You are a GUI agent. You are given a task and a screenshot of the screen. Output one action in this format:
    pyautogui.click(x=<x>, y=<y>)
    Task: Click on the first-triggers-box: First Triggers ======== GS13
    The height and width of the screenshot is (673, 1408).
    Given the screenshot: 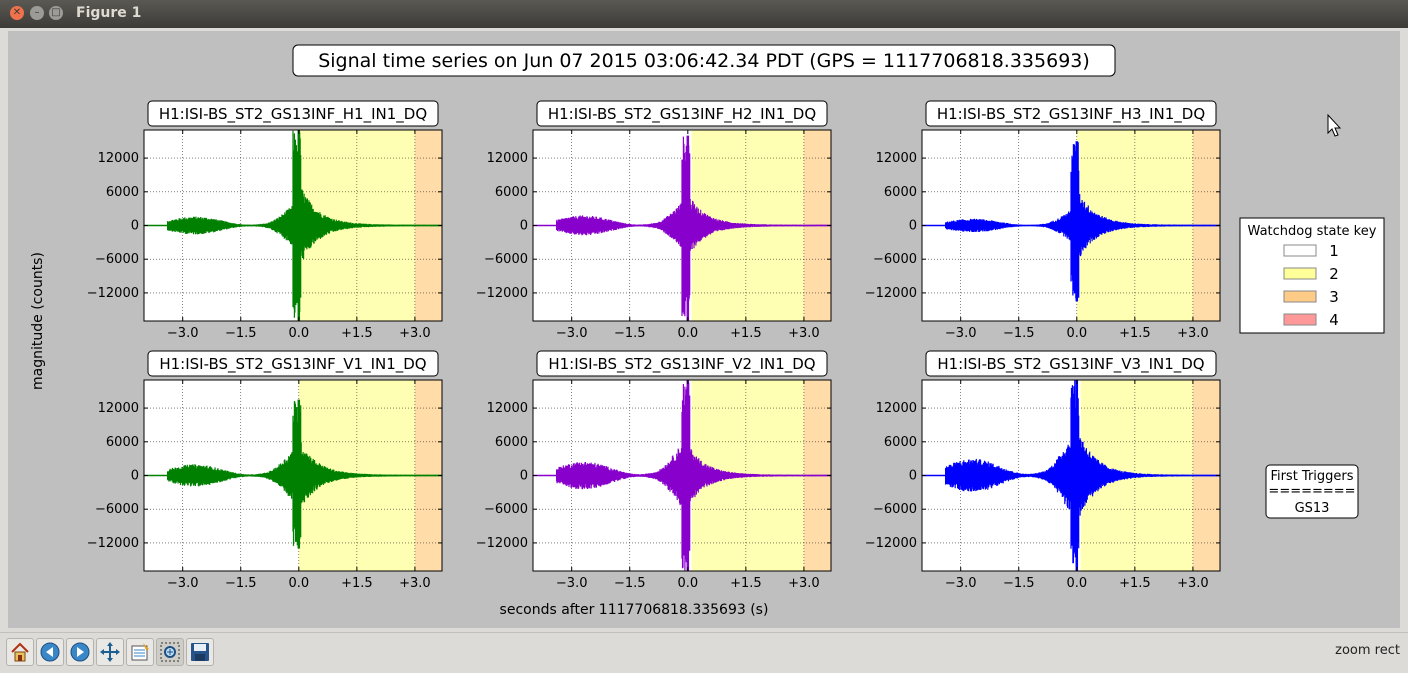 What is the action you would take?
    pyautogui.click(x=1312, y=491)
    